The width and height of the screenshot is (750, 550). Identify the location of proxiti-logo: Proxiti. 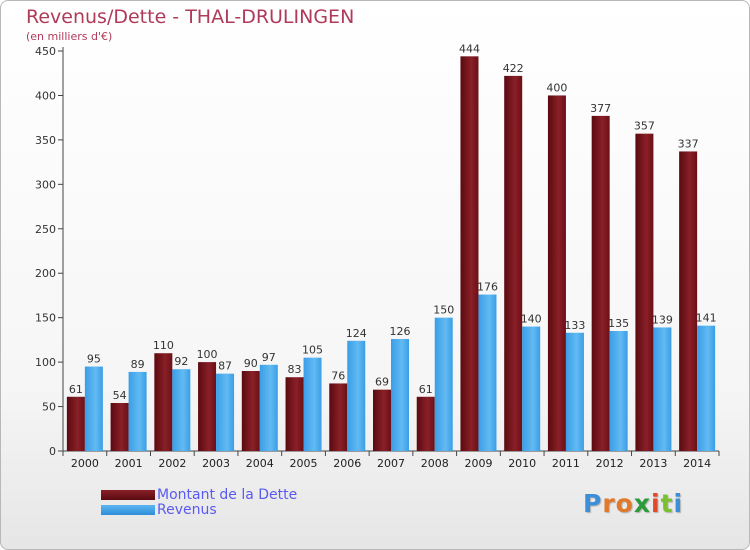
(633, 503).